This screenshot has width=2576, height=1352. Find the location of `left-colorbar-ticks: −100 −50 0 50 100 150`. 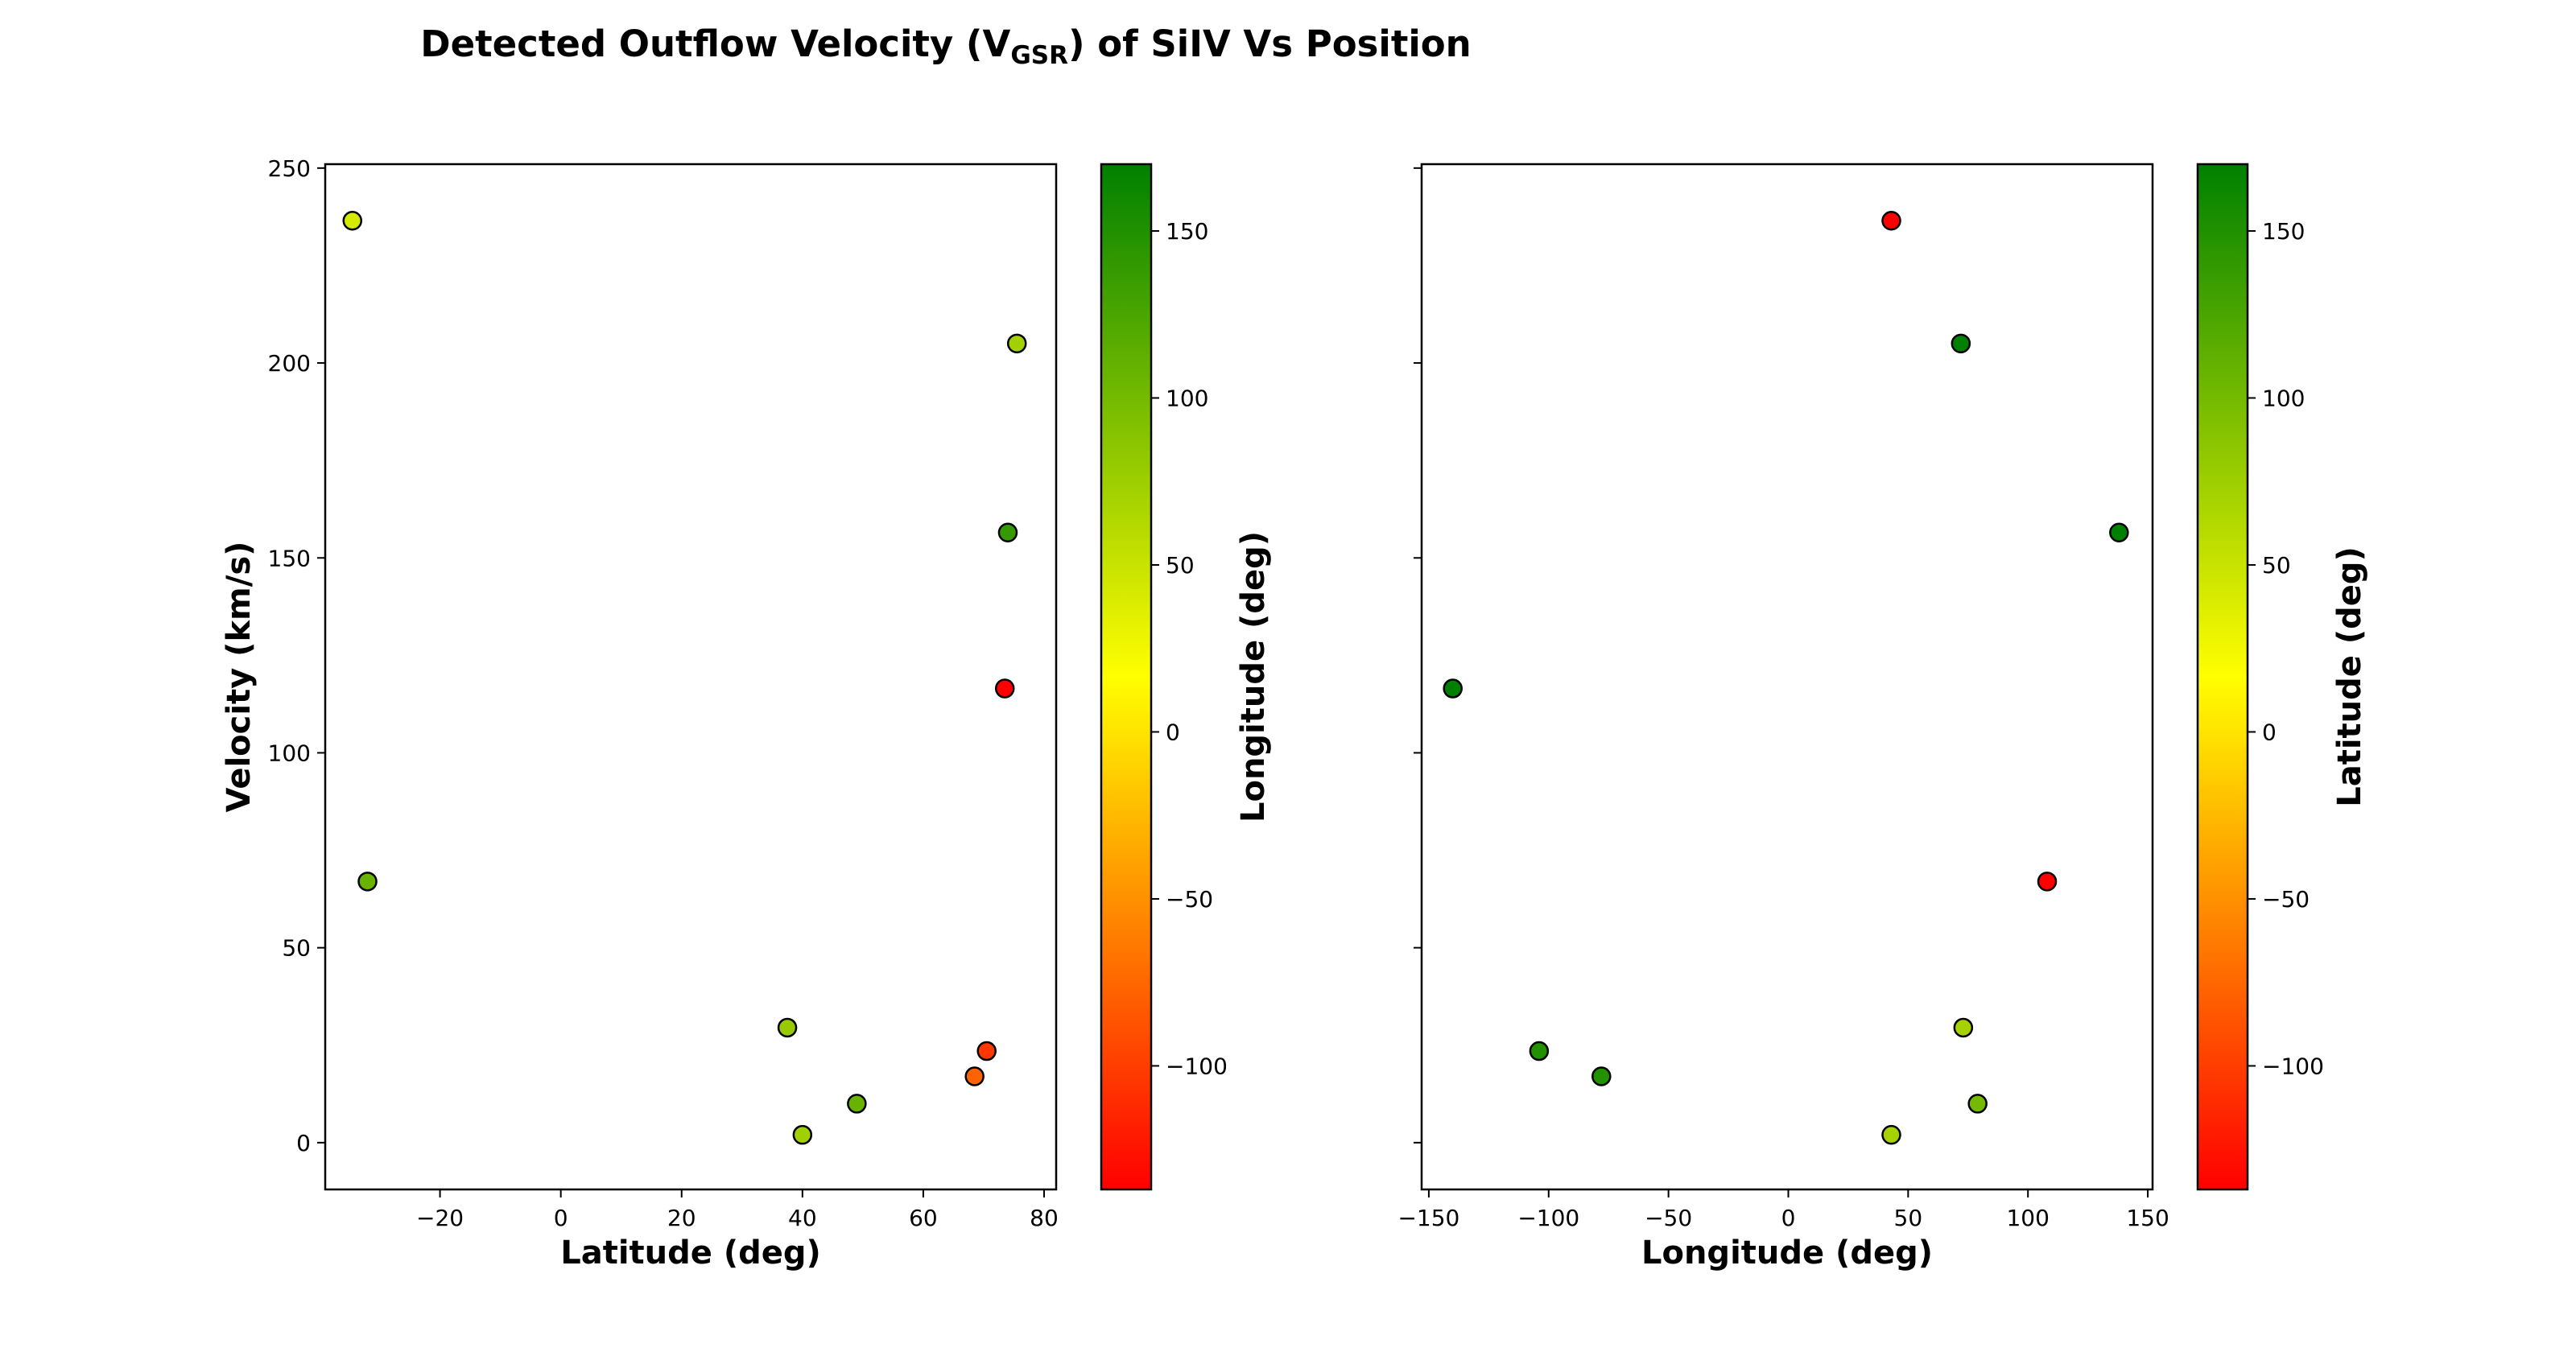

left-colorbar-ticks: −100 −50 0 50 100 150 is located at coordinates (1189, 648).